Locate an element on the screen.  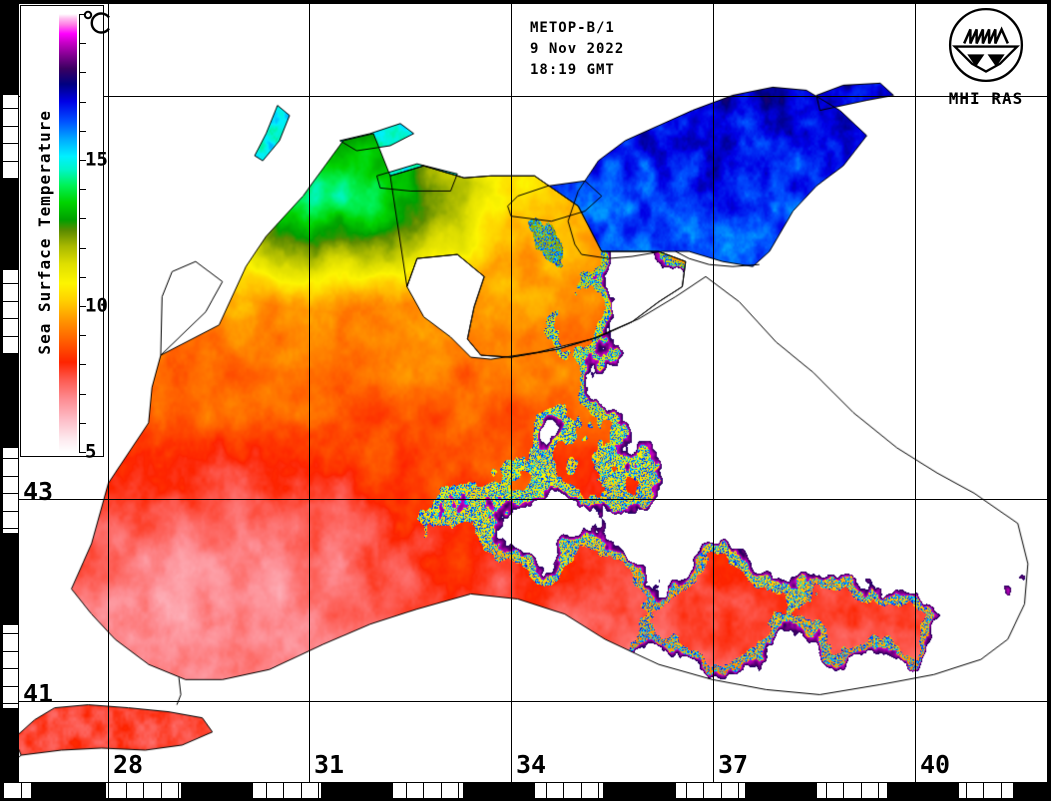
institution-name: MHI RAS is located at coordinates (986, 98).